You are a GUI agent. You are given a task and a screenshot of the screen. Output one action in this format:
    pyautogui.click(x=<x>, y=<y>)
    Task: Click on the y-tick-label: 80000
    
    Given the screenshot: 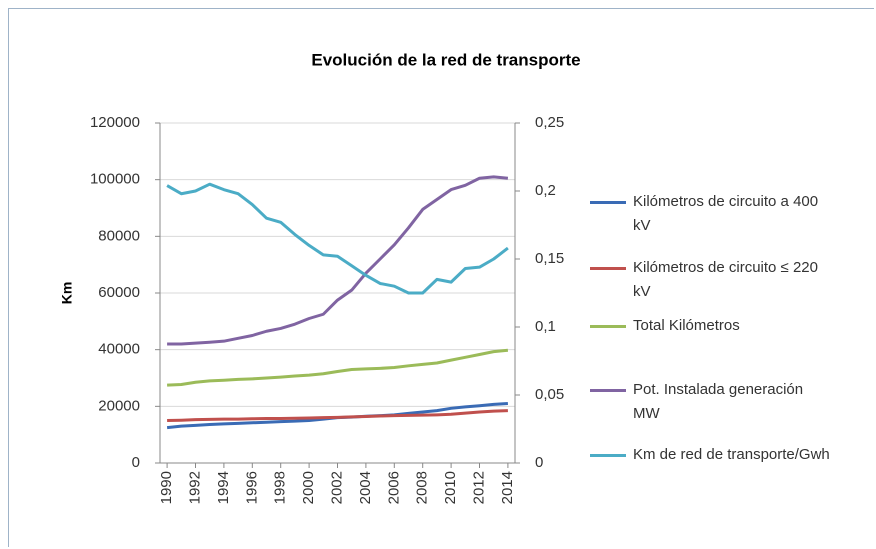 What is the action you would take?
    pyautogui.click(x=119, y=235)
    